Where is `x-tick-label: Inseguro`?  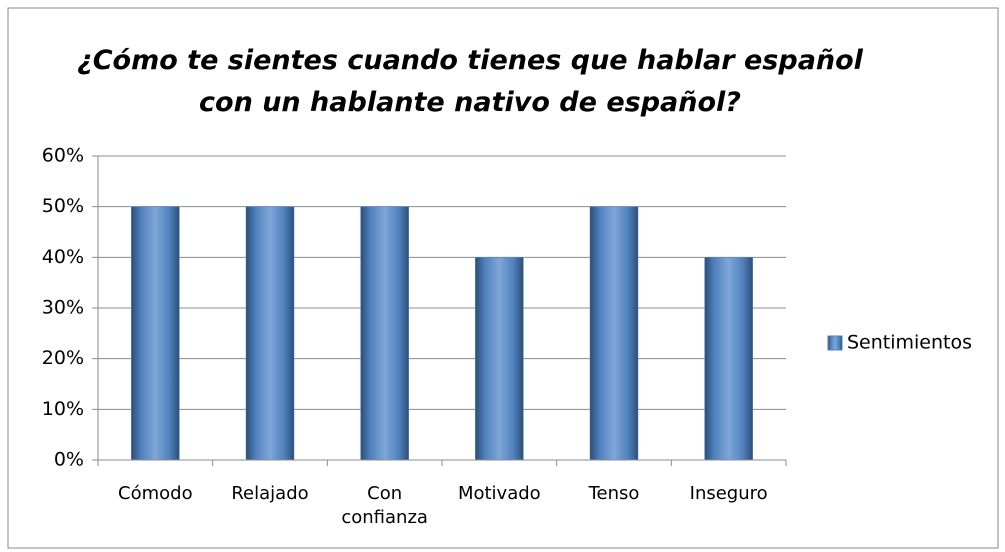
x-tick-label: Inseguro is located at coordinates (728, 493).